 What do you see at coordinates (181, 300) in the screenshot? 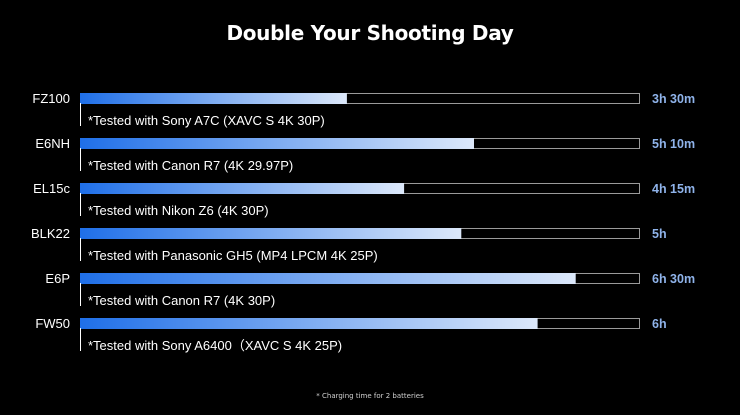
I see `test-note: *Tested with Canon R7 (4K 30P)` at bounding box center [181, 300].